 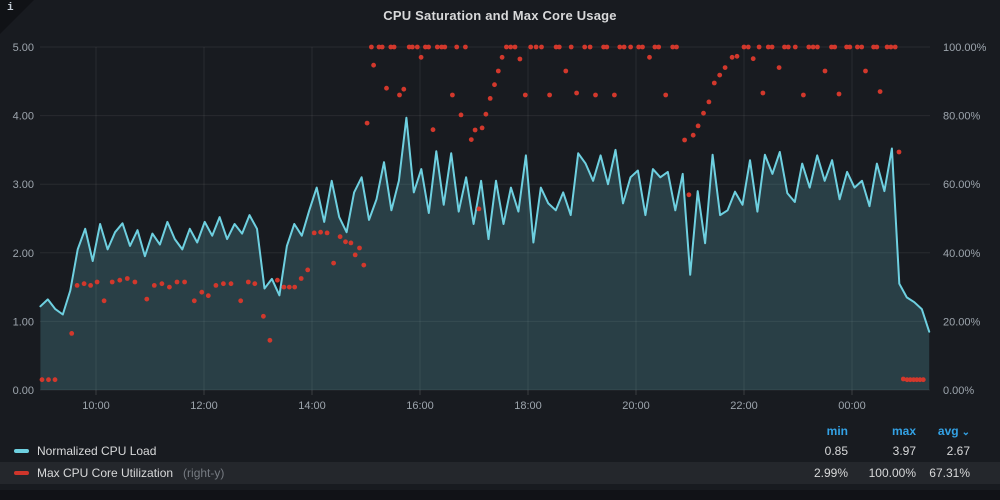 I want to click on svg-text: 100.00%, so click(x=965, y=48).